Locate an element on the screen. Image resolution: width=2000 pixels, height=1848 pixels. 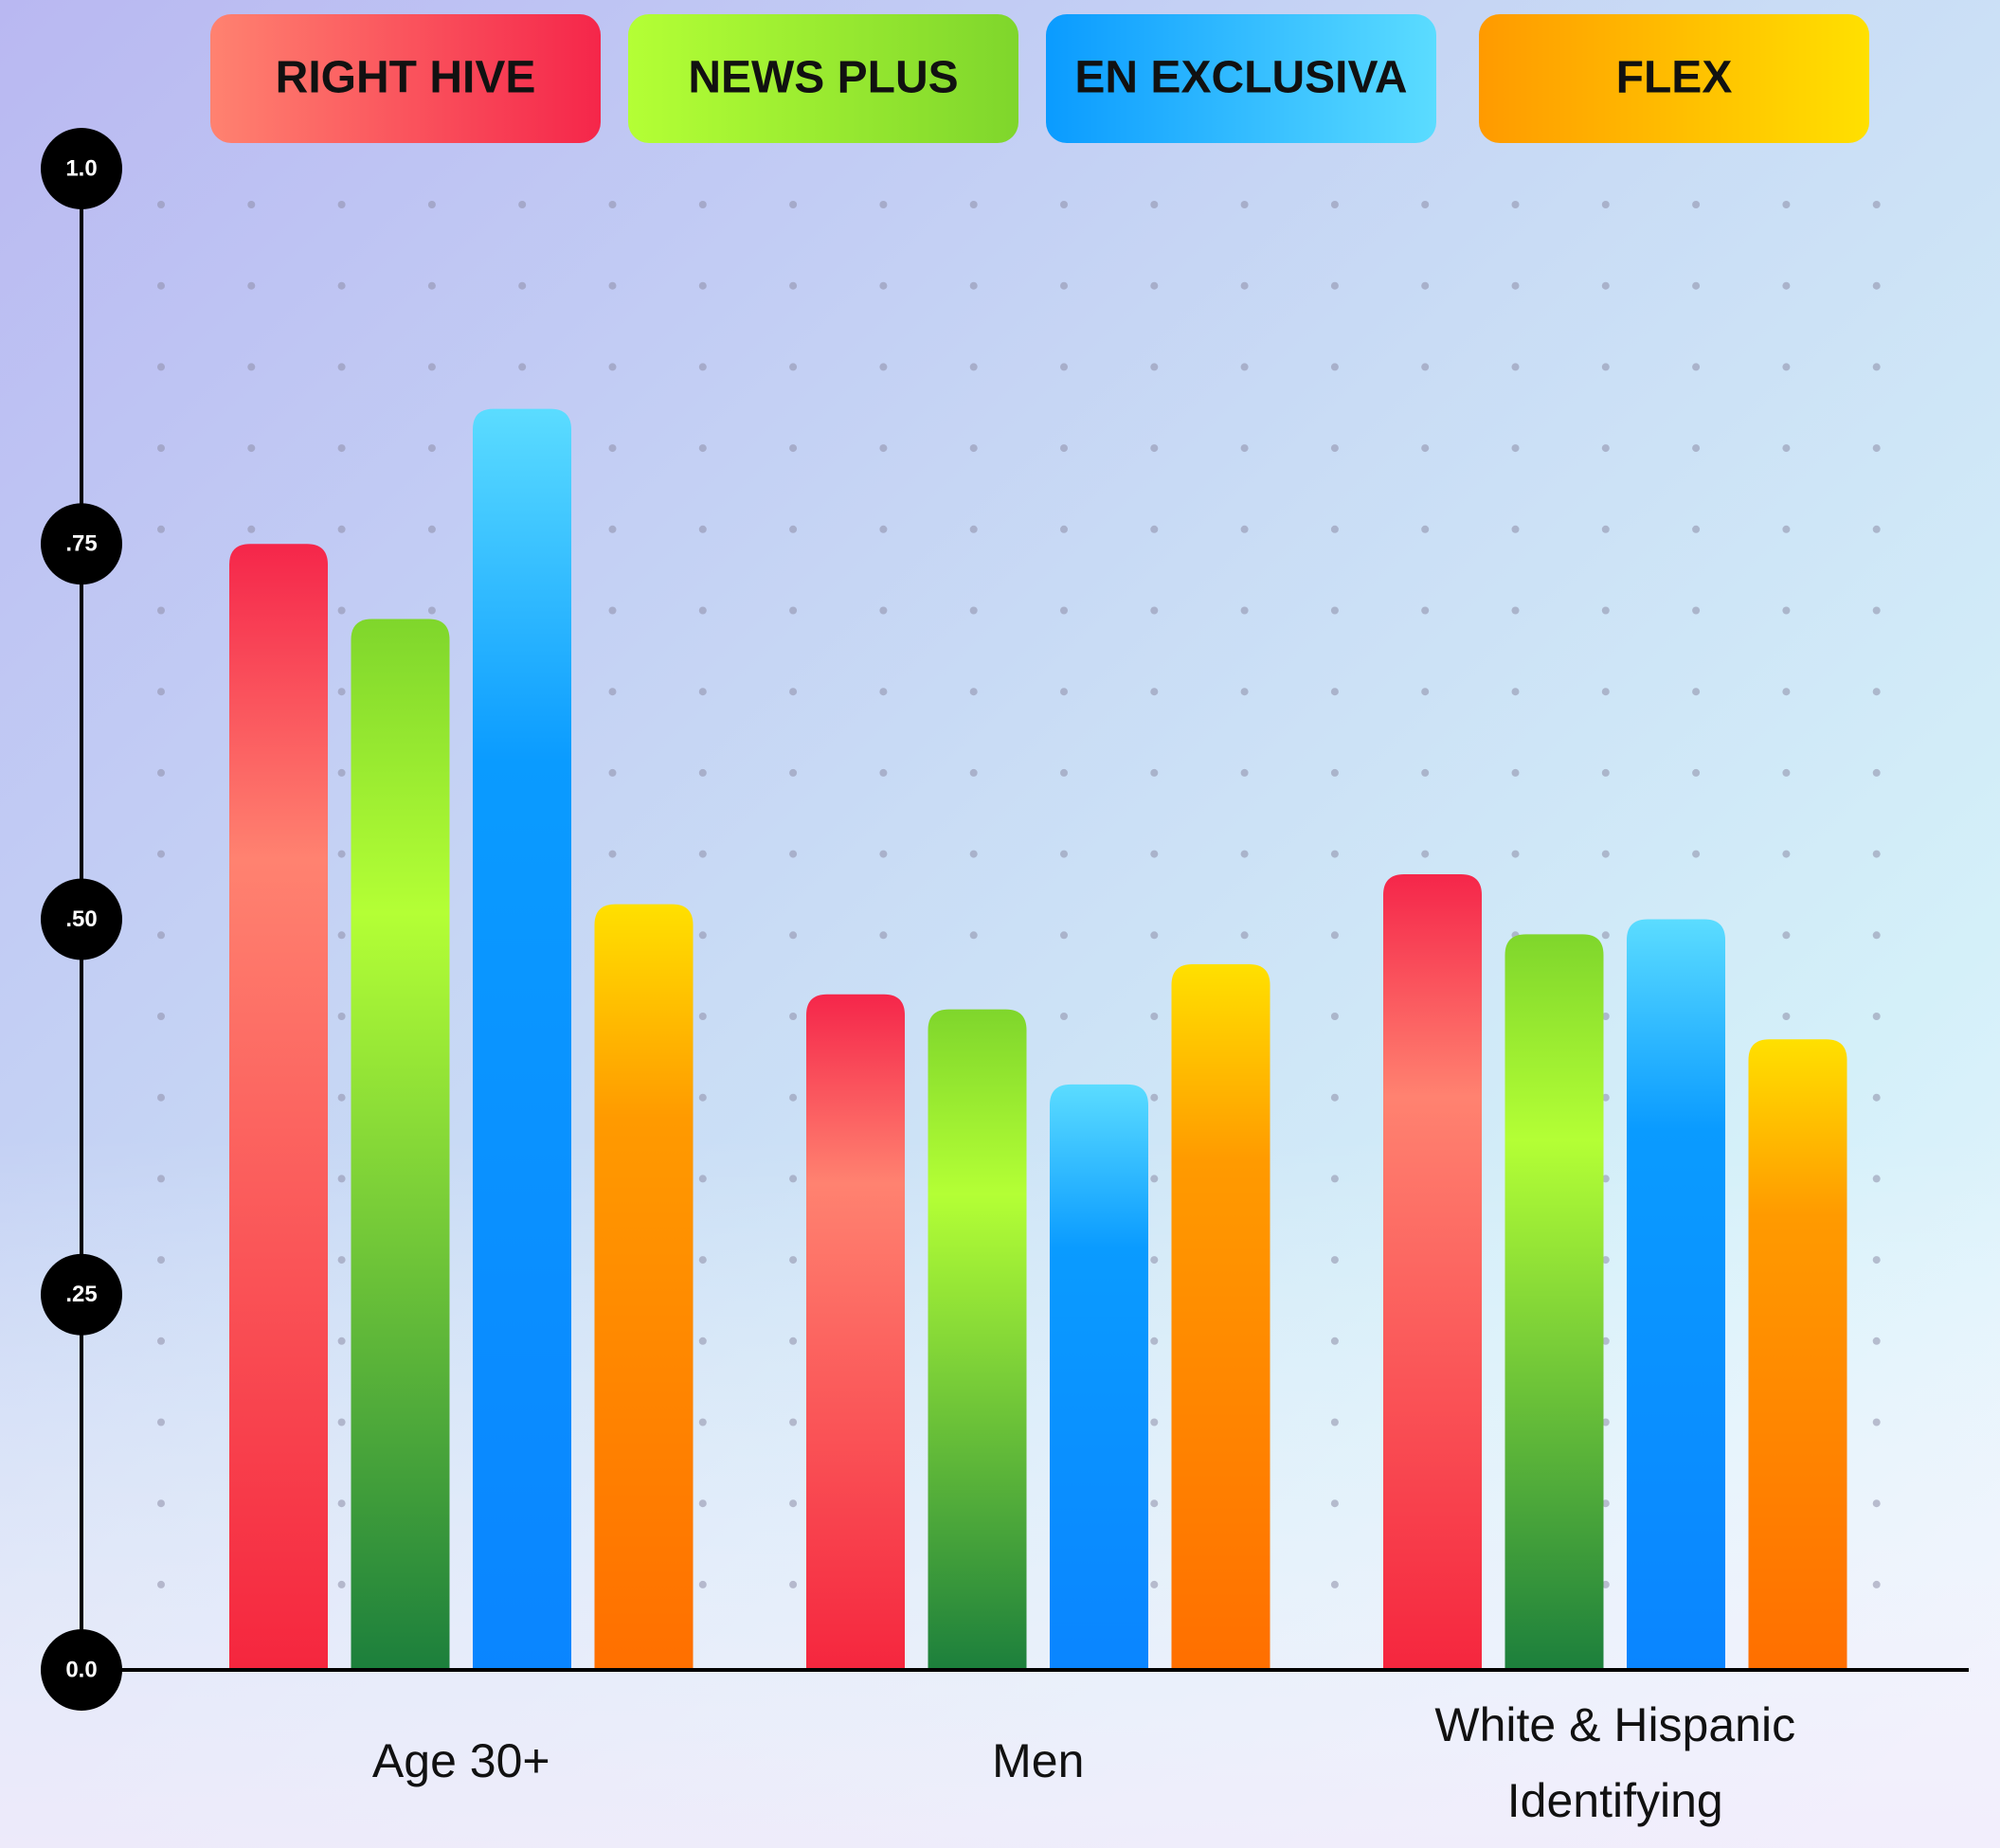
y-tick: 1.0 is located at coordinates (81, 168).